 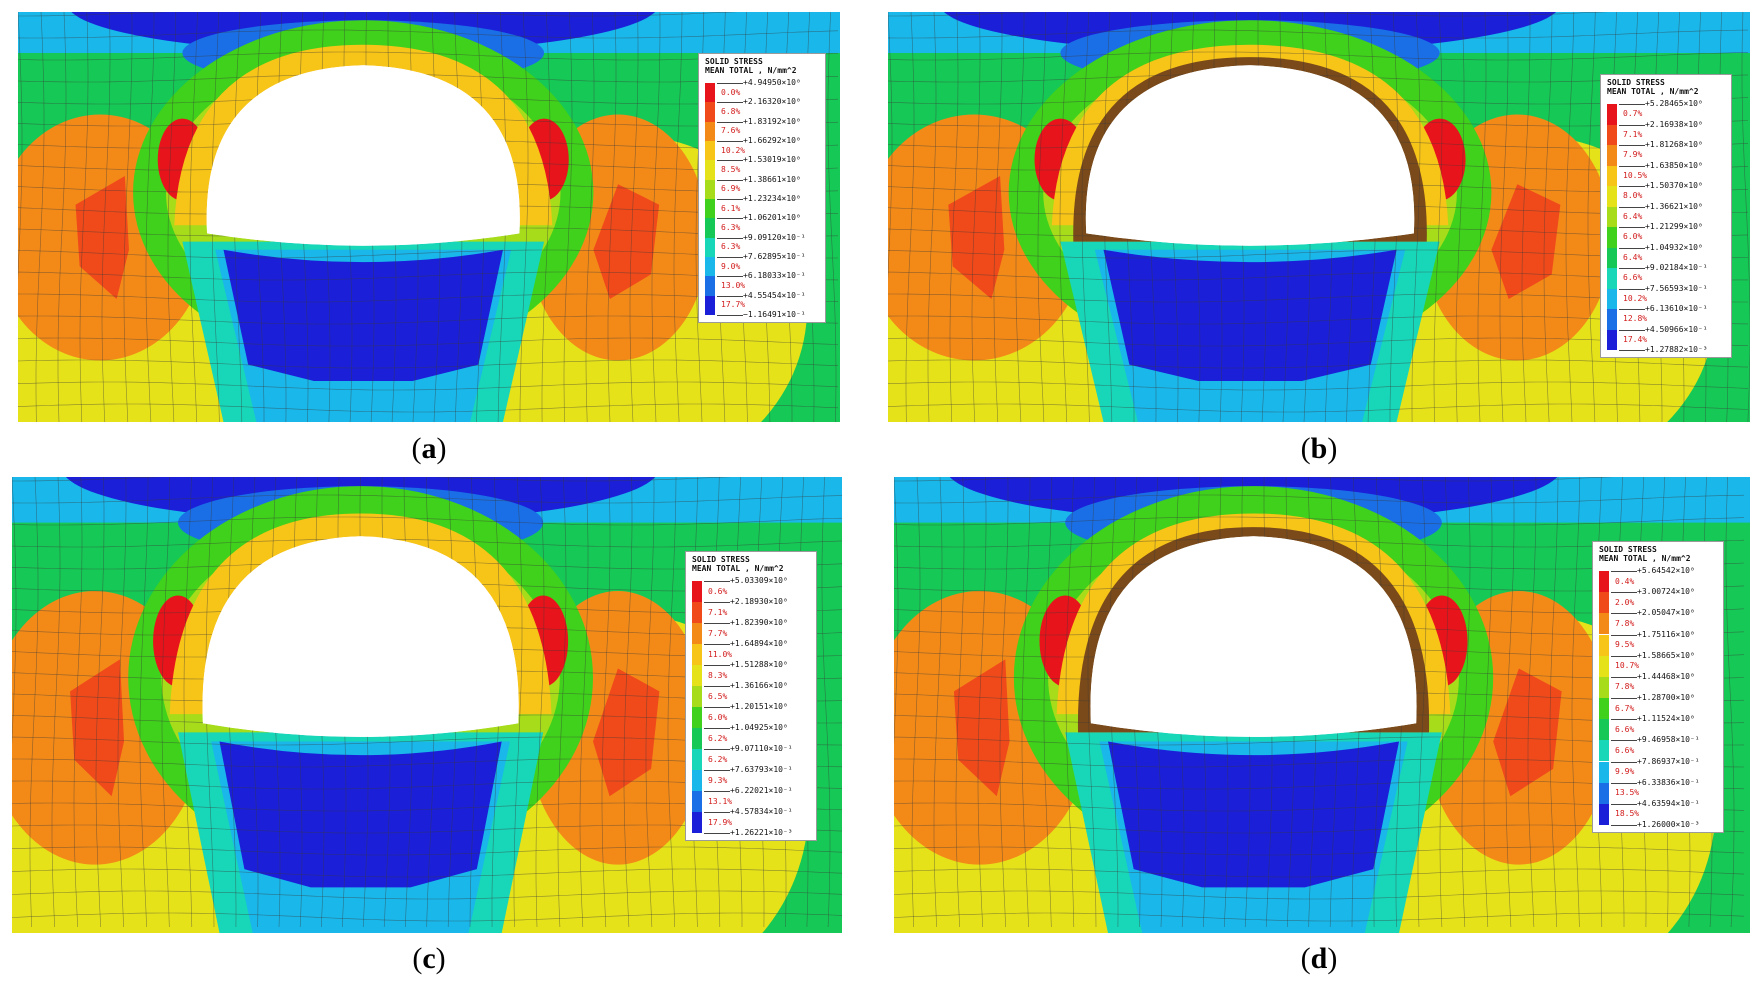 What do you see at coordinates (1668, 782) in the screenshot?
I see `legend-value: +6.33836×10⁻¹` at bounding box center [1668, 782].